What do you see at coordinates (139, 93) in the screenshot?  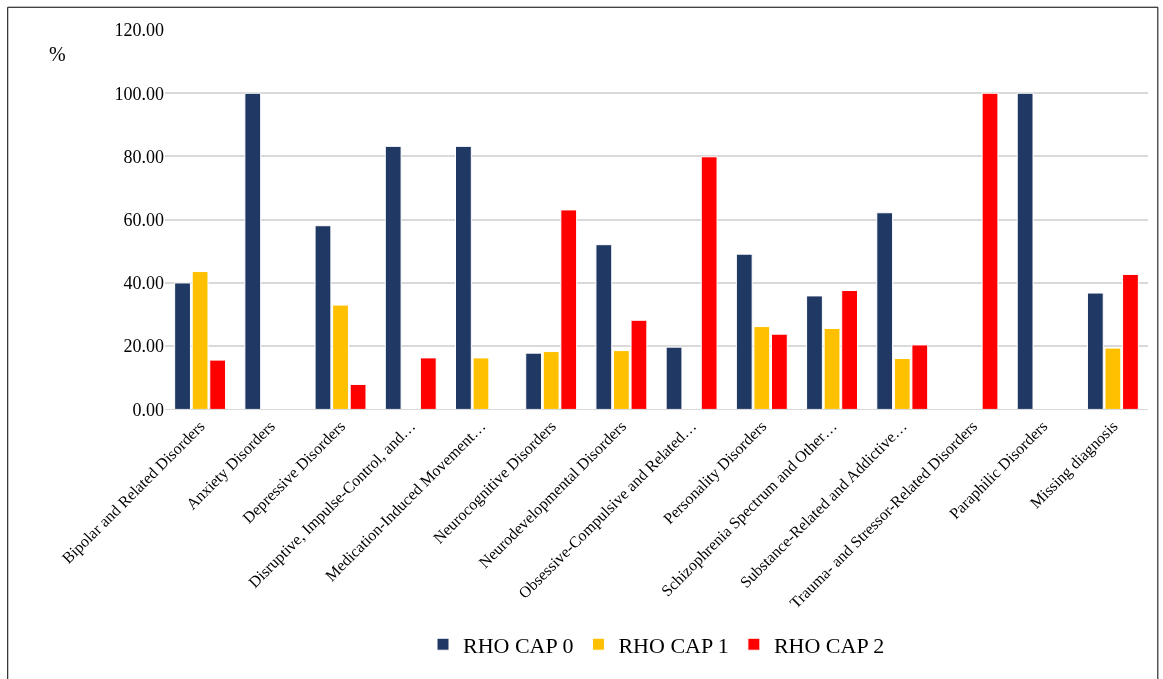 I see `y-tick-label: 100.00` at bounding box center [139, 93].